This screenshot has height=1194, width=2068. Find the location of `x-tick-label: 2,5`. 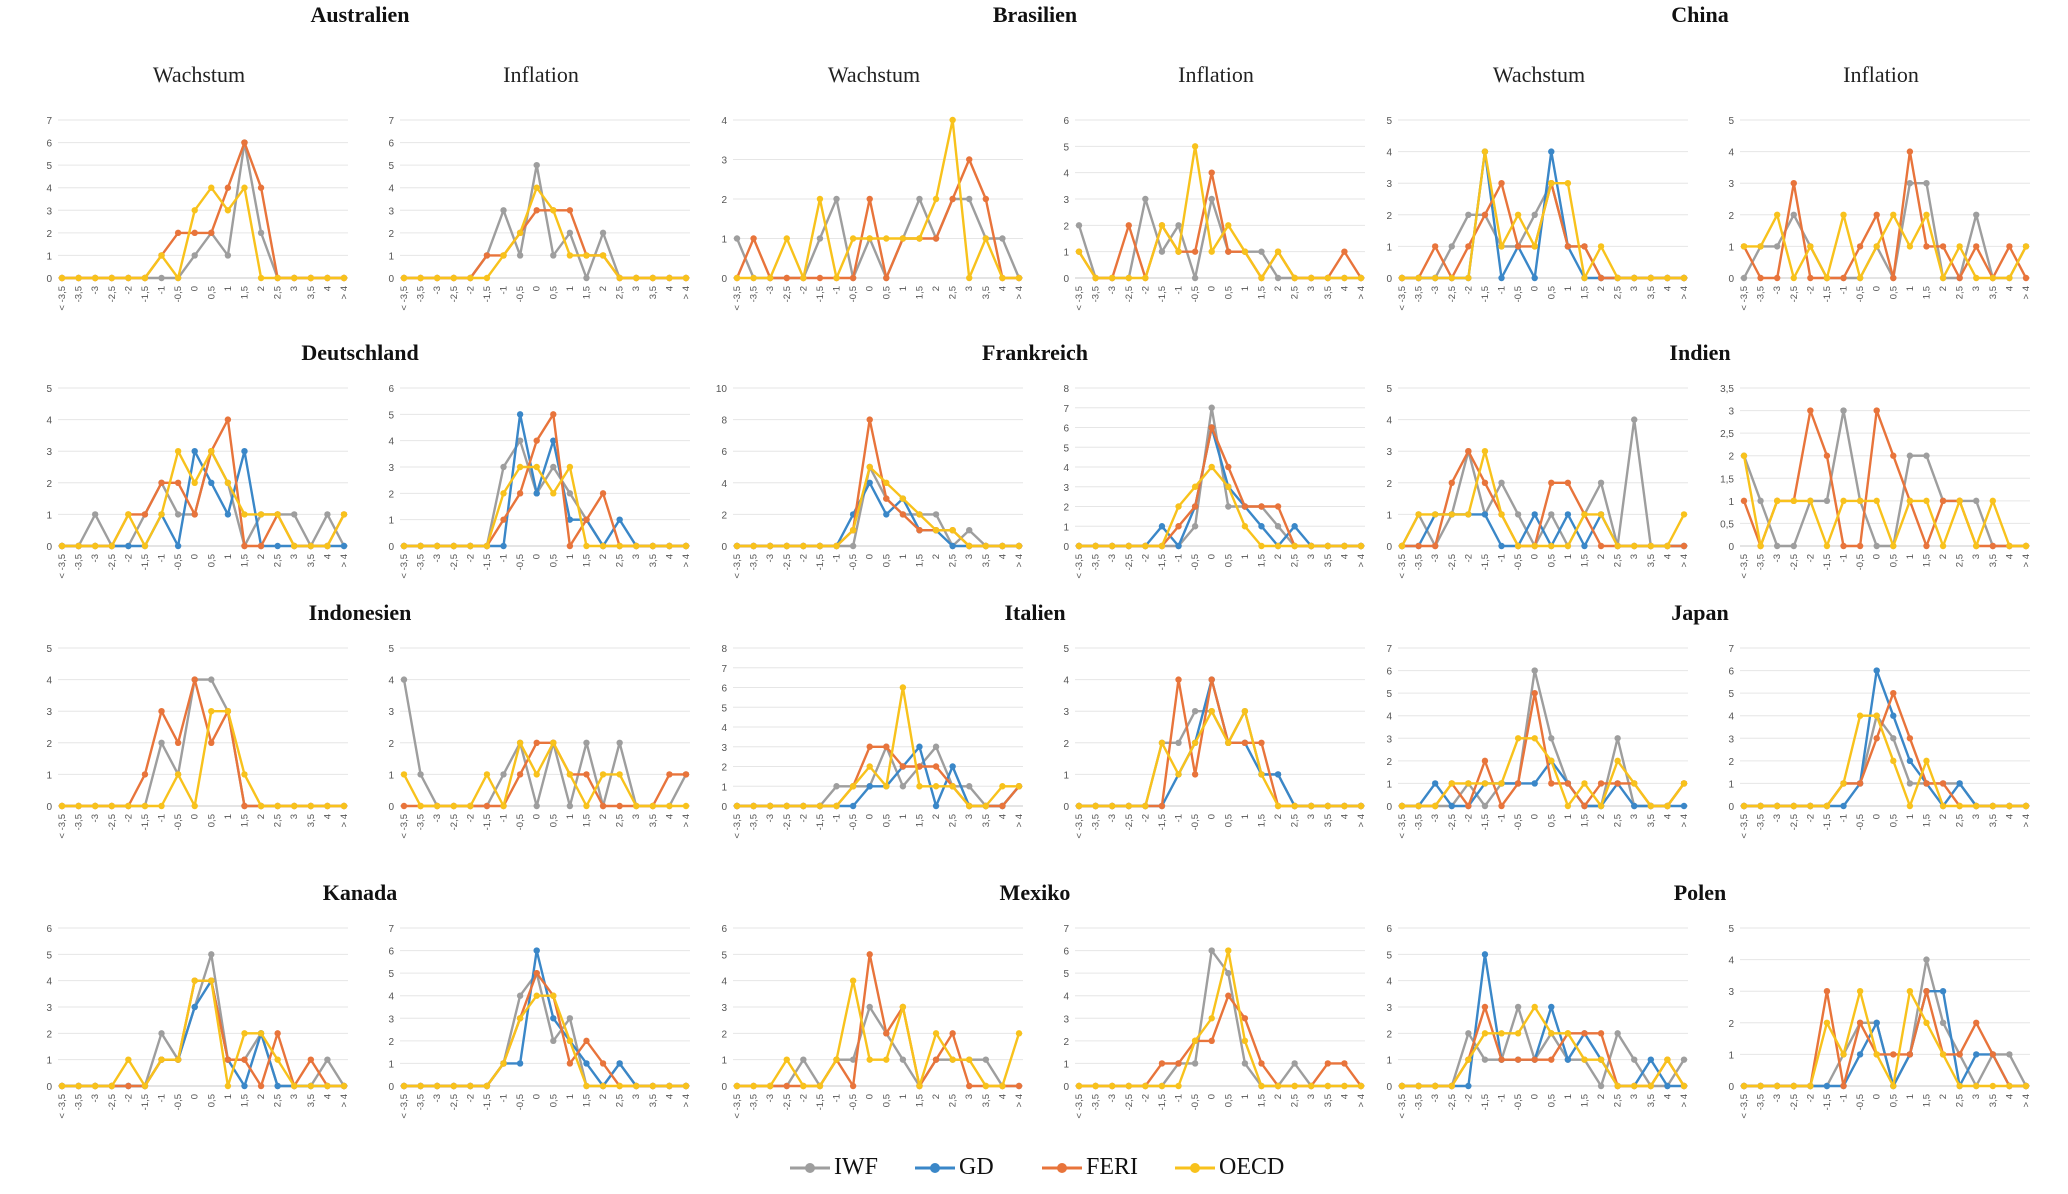

x-tick-label: 2,5 is located at coordinates (278, 560).